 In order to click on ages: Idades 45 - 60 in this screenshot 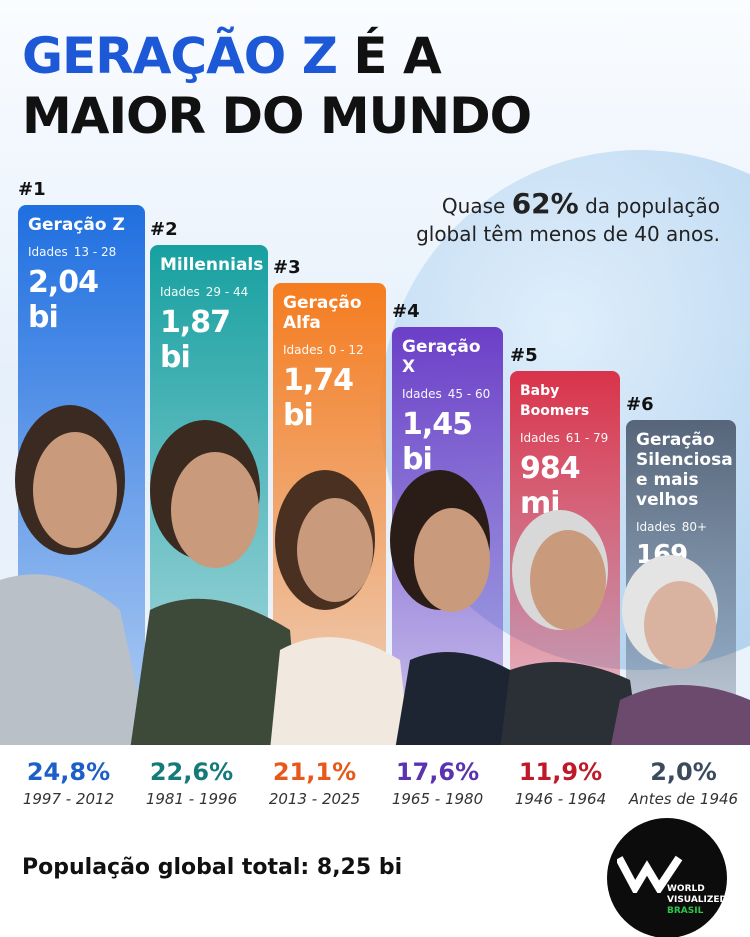, I will do `click(447, 394)`.